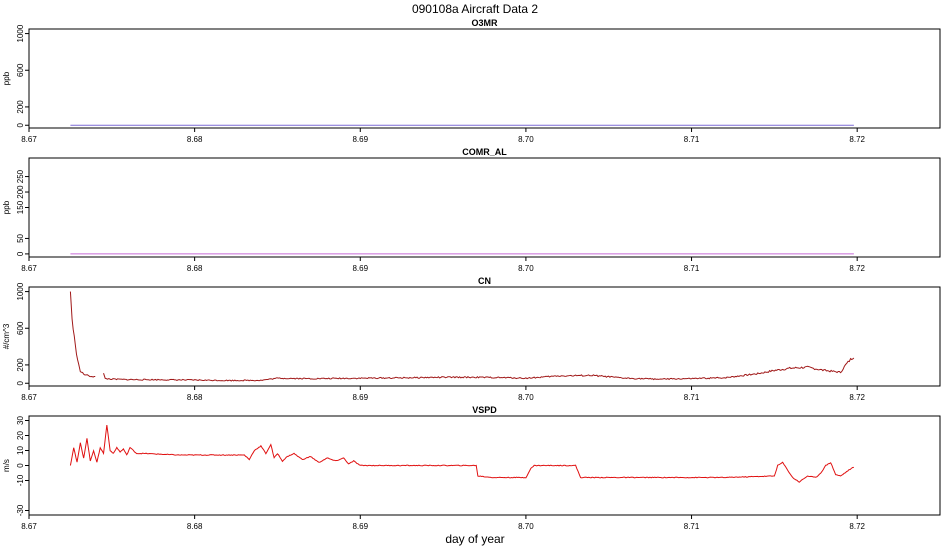  Describe the element at coordinates (474, 539) in the screenshot. I see `x-axis-label: day of year` at that location.